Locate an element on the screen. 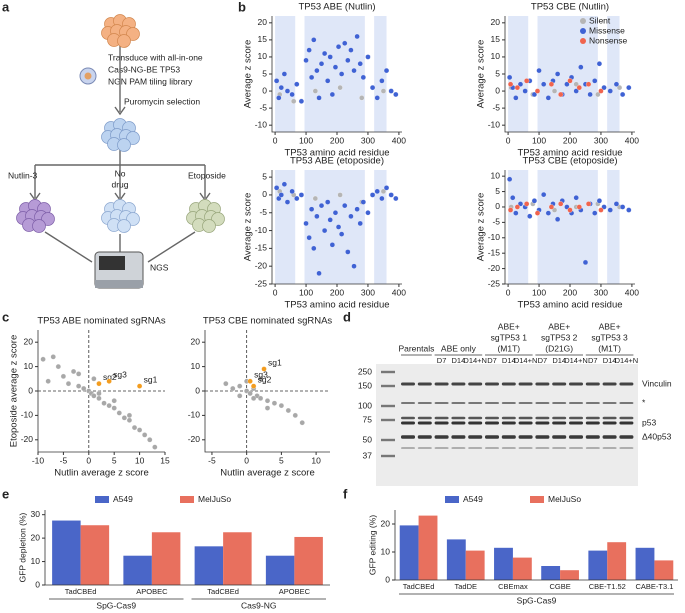 This screenshot has width=685, height=613. domain-shade is located at coordinates (567, 74).